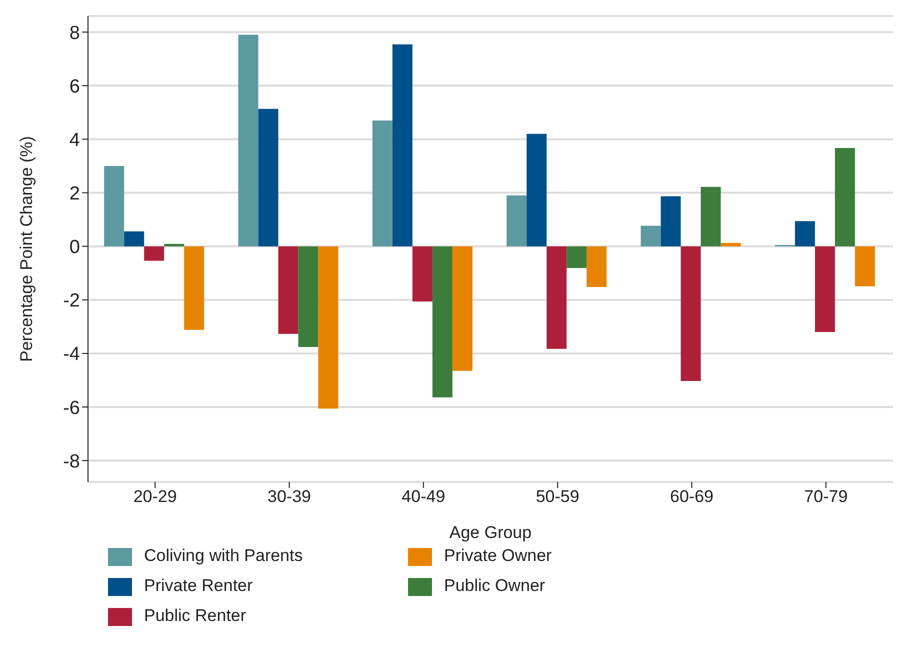 This screenshot has width=904, height=646. What do you see at coordinates (558, 496) in the screenshot?
I see `x-tick-label: 50-59` at bounding box center [558, 496].